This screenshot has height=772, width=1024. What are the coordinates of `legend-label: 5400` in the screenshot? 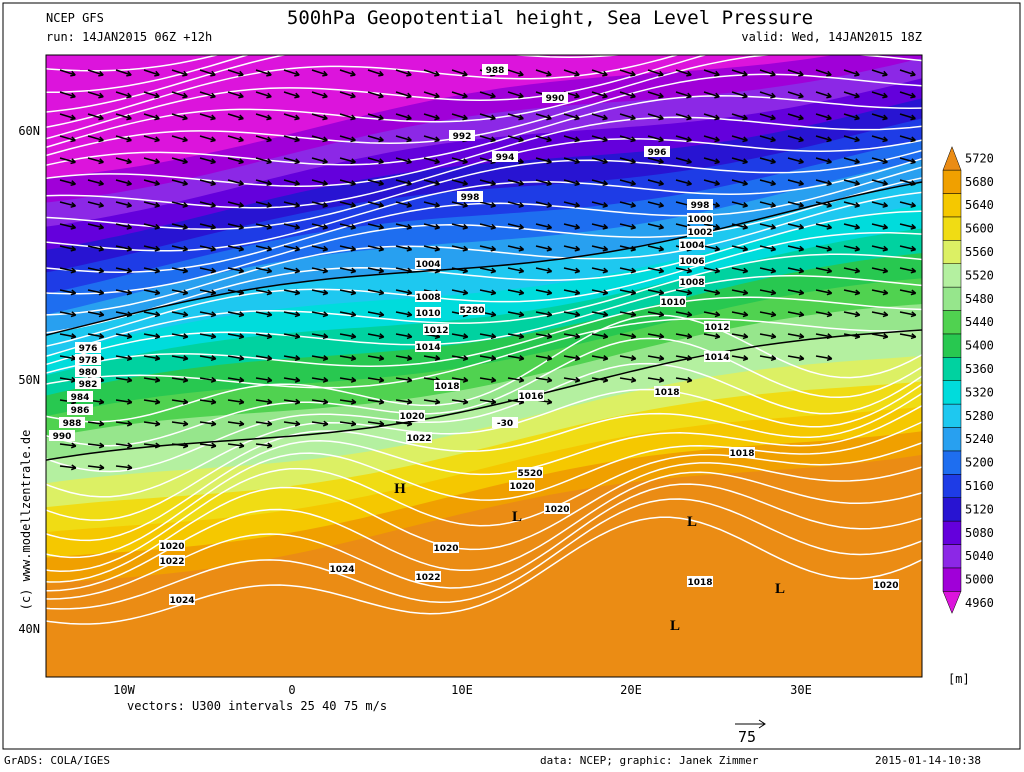 It's located at (979, 346).